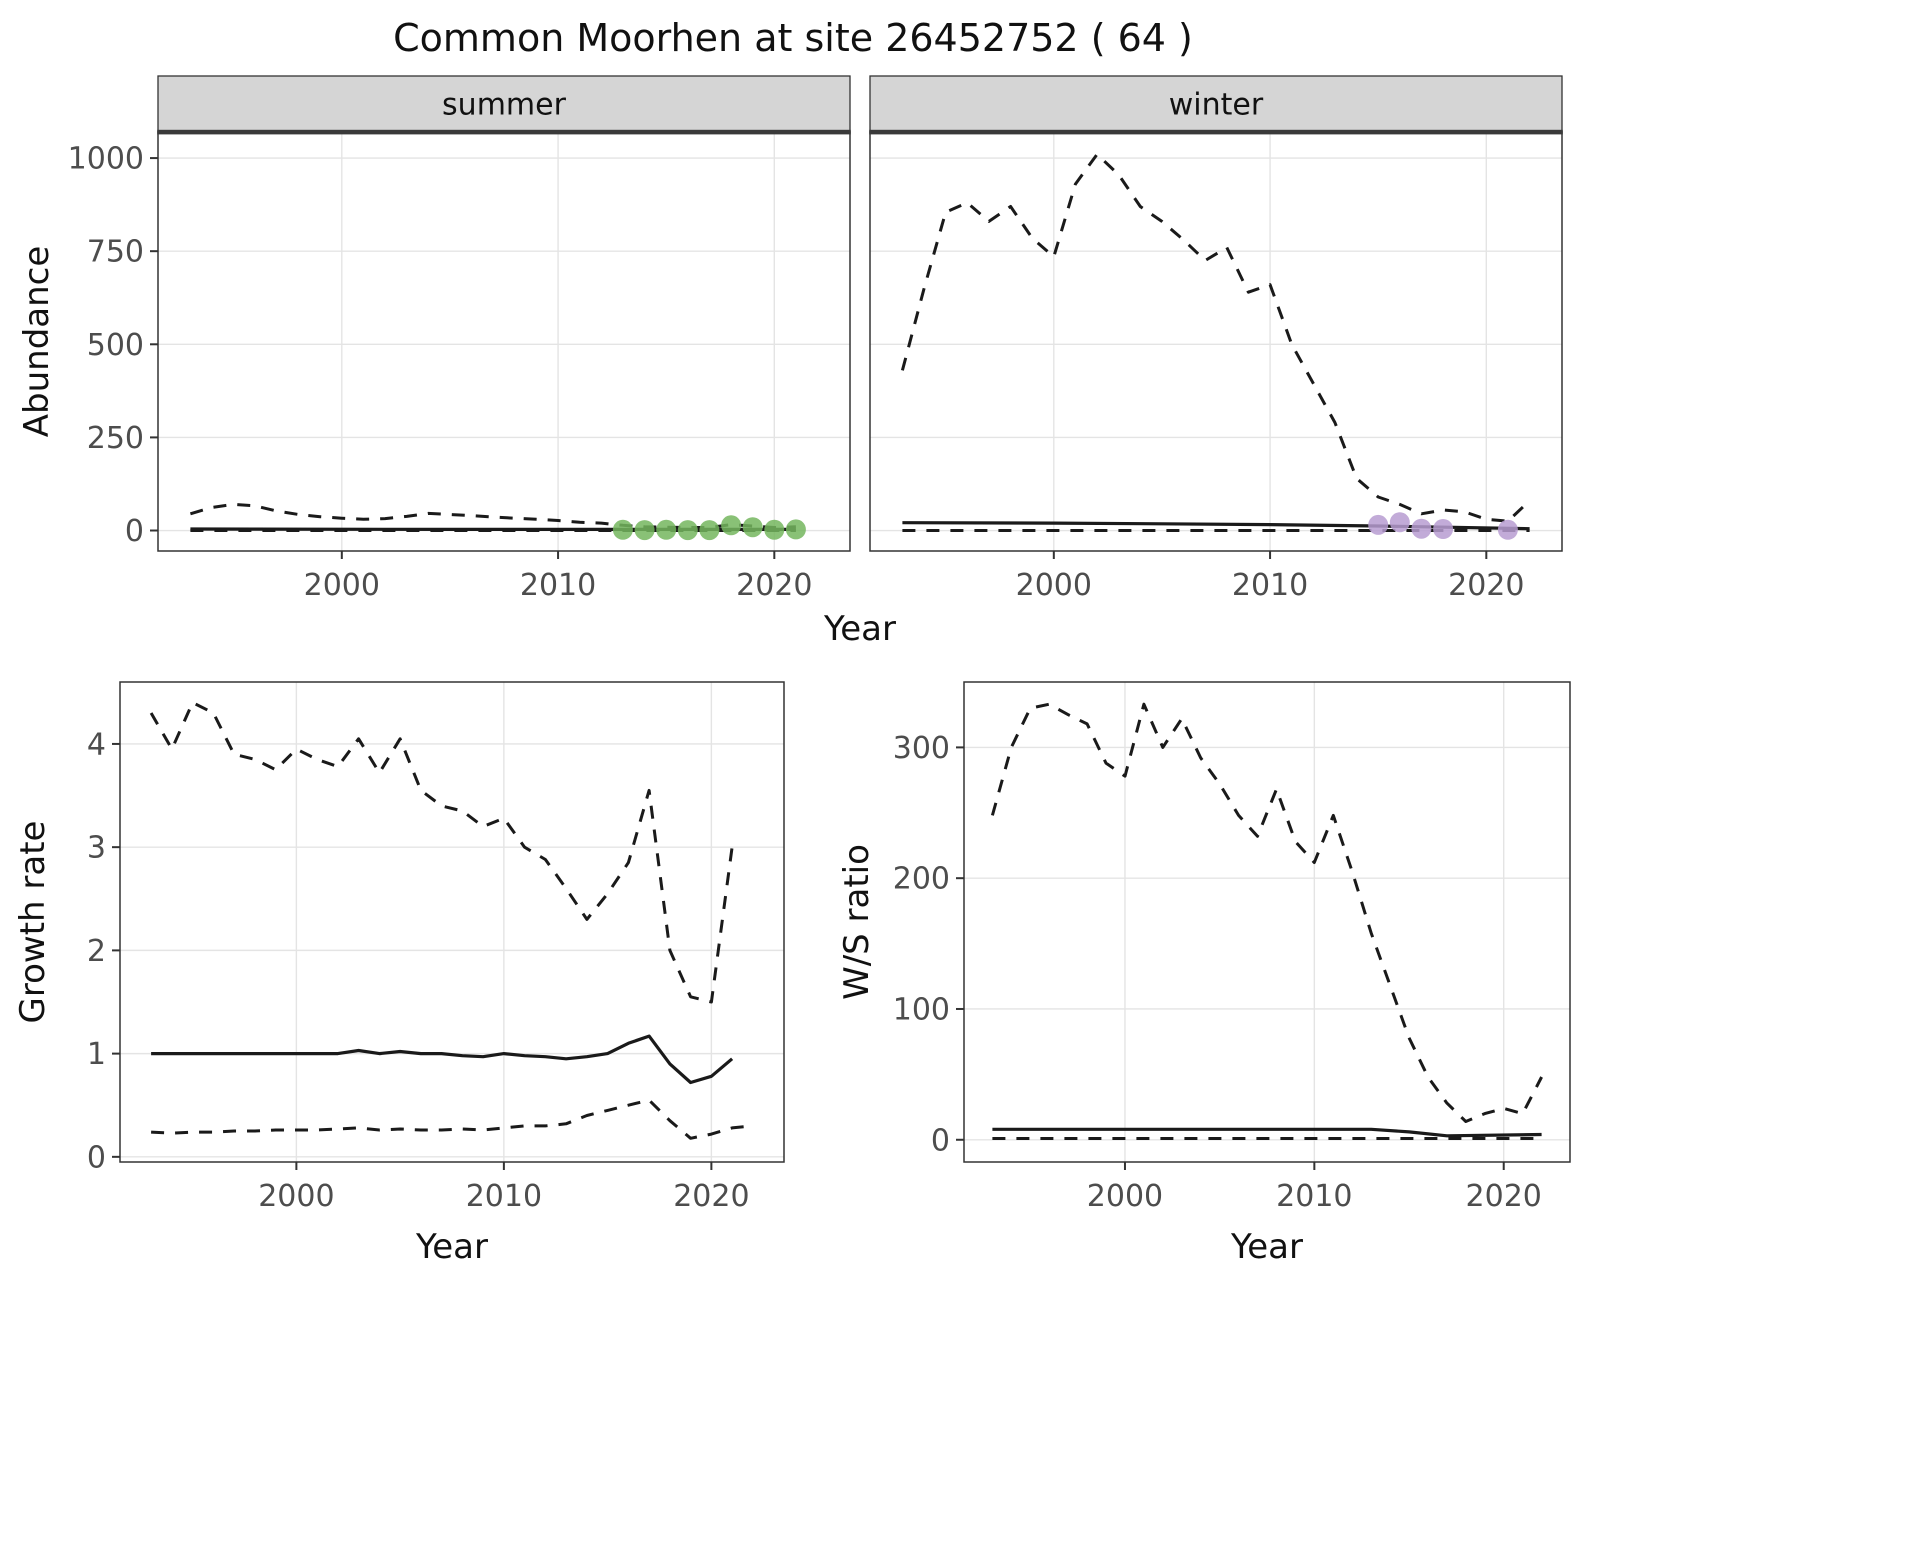  I want to click on facet-strip-label: summer, so click(504, 105).